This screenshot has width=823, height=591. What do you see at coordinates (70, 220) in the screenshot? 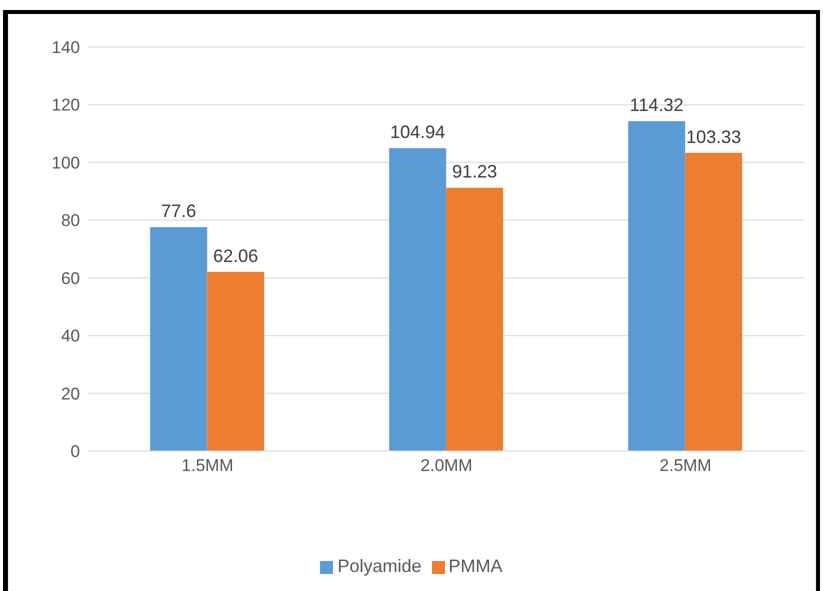
I see `y-tick-label: 80` at bounding box center [70, 220].